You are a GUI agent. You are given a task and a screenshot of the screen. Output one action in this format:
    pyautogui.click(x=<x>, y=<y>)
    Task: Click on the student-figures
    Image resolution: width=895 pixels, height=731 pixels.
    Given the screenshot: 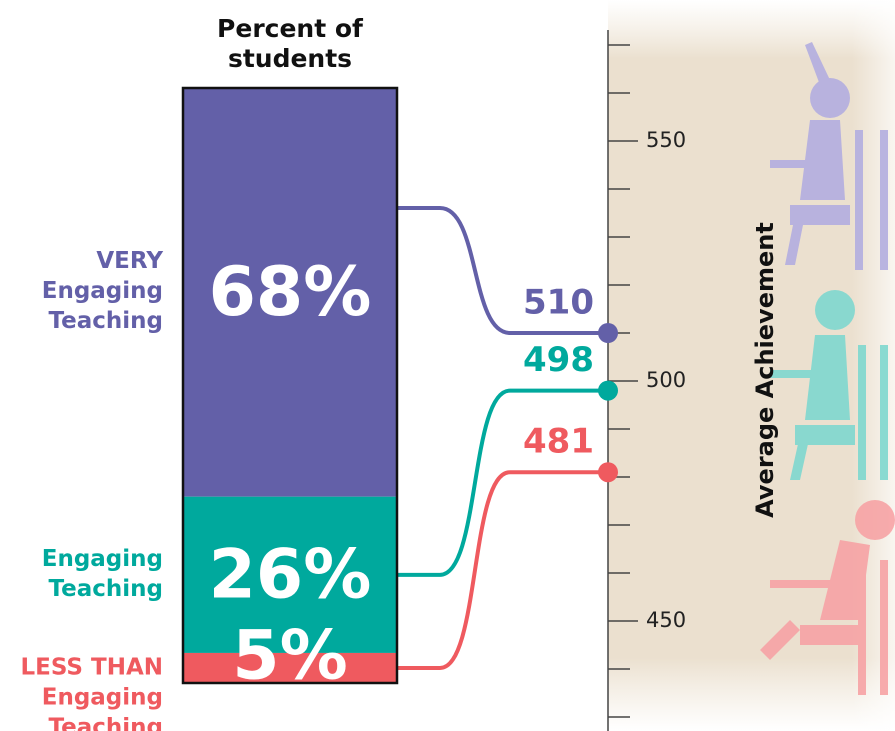 What is the action you would take?
    pyautogui.click(x=827, y=368)
    